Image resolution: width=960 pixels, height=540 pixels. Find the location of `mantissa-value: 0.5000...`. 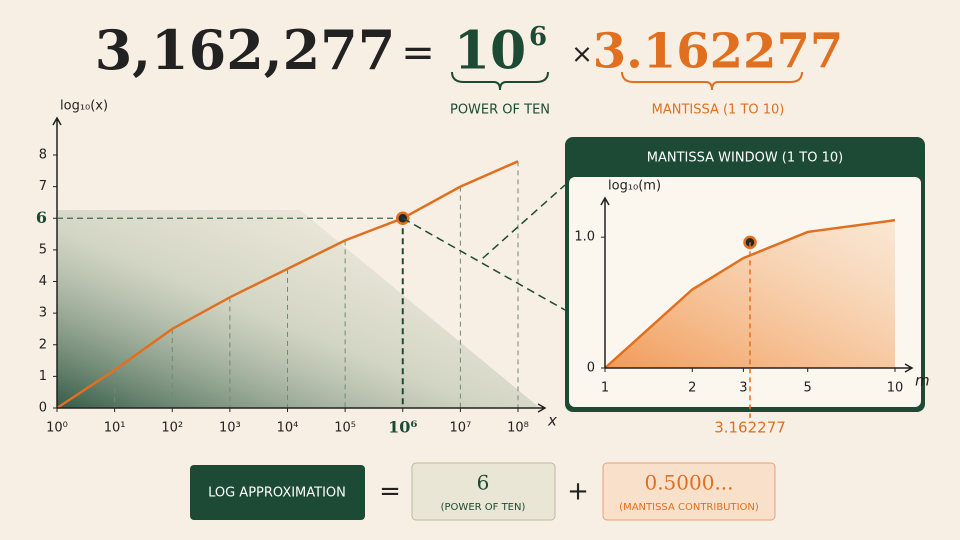

mantissa-value: 0.5000... is located at coordinates (688, 483).